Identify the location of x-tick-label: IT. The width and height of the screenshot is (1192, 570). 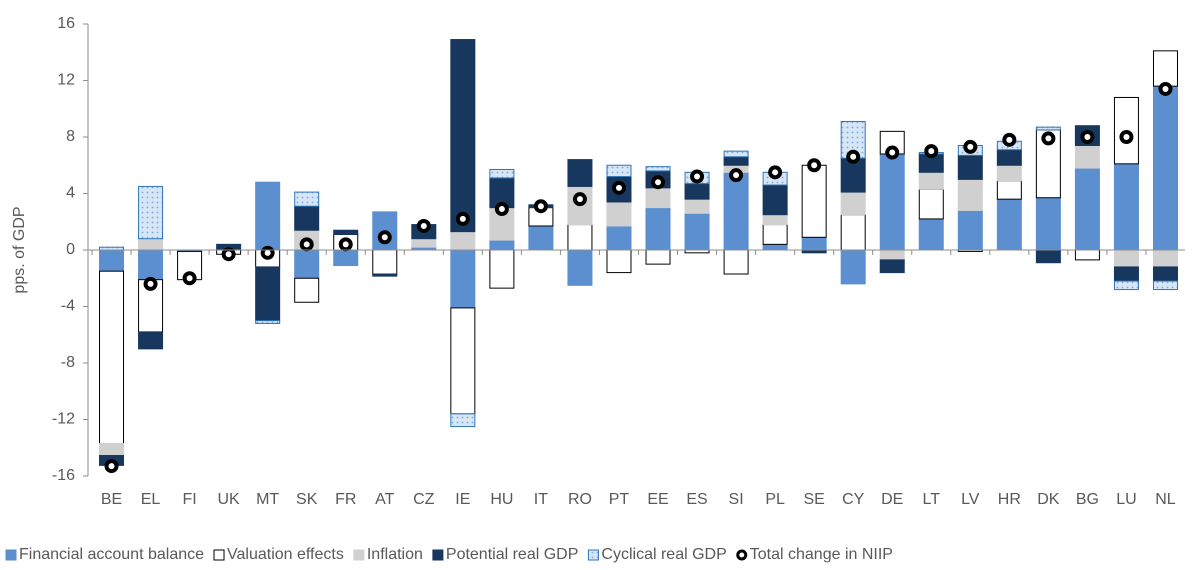
(541, 499).